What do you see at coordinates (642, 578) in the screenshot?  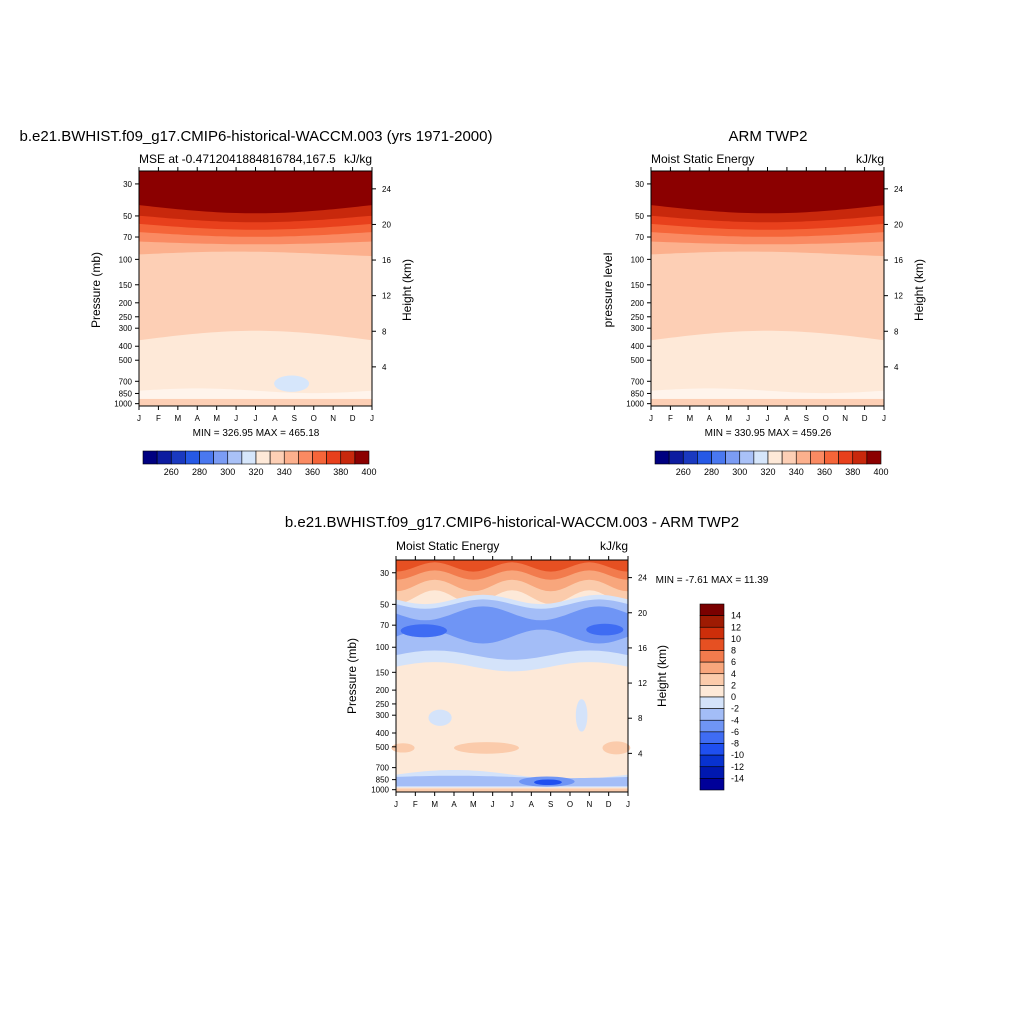 I see `diff-ytick-right-label: 24` at bounding box center [642, 578].